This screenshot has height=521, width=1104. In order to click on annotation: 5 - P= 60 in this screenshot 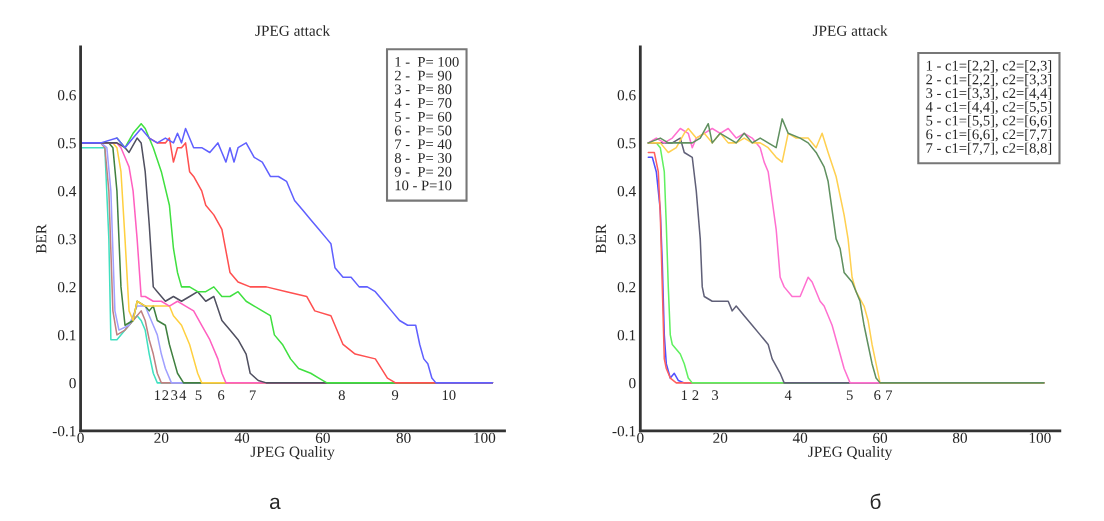, I will do `click(423, 116)`.